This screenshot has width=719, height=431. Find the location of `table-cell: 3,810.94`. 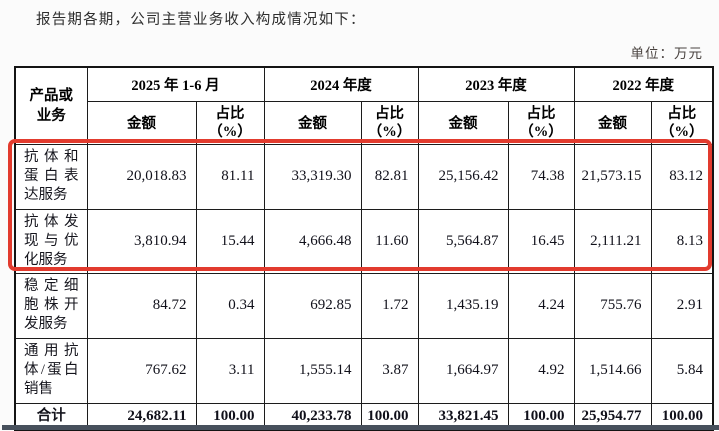

table-cell: 3,810.94 is located at coordinates (141, 241).